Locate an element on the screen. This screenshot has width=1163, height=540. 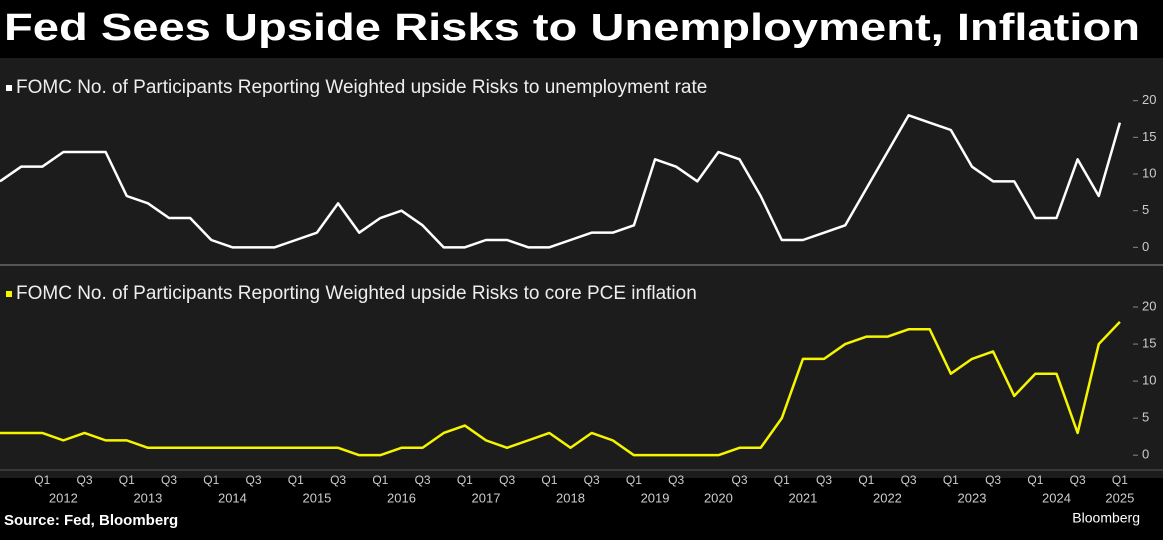
x-year-label: 2013 is located at coordinates (147, 497).